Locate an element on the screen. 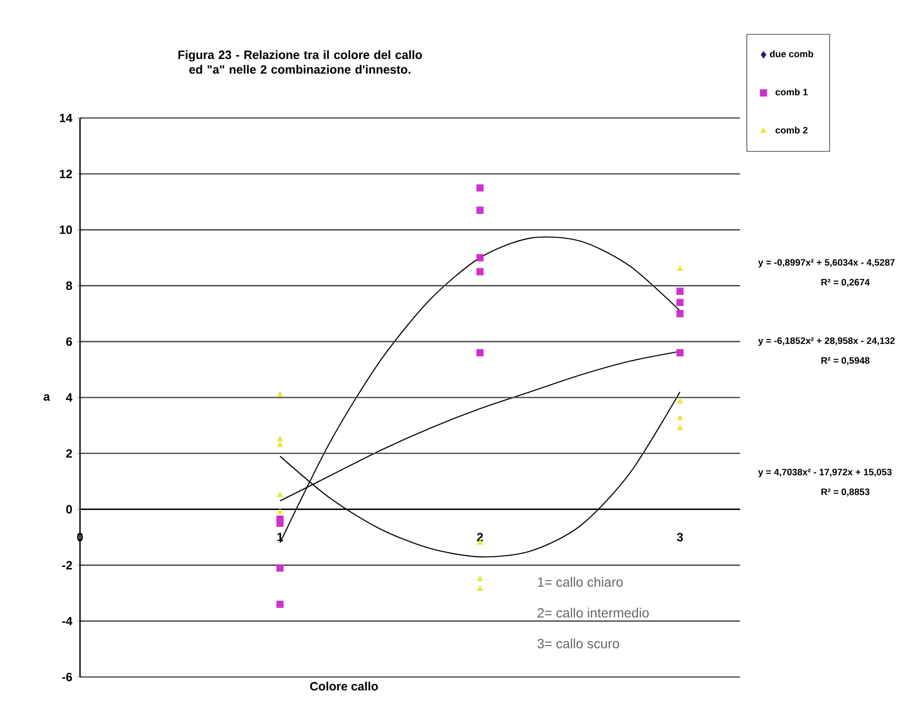  y-tick-label: 12 is located at coordinates (66, 174).